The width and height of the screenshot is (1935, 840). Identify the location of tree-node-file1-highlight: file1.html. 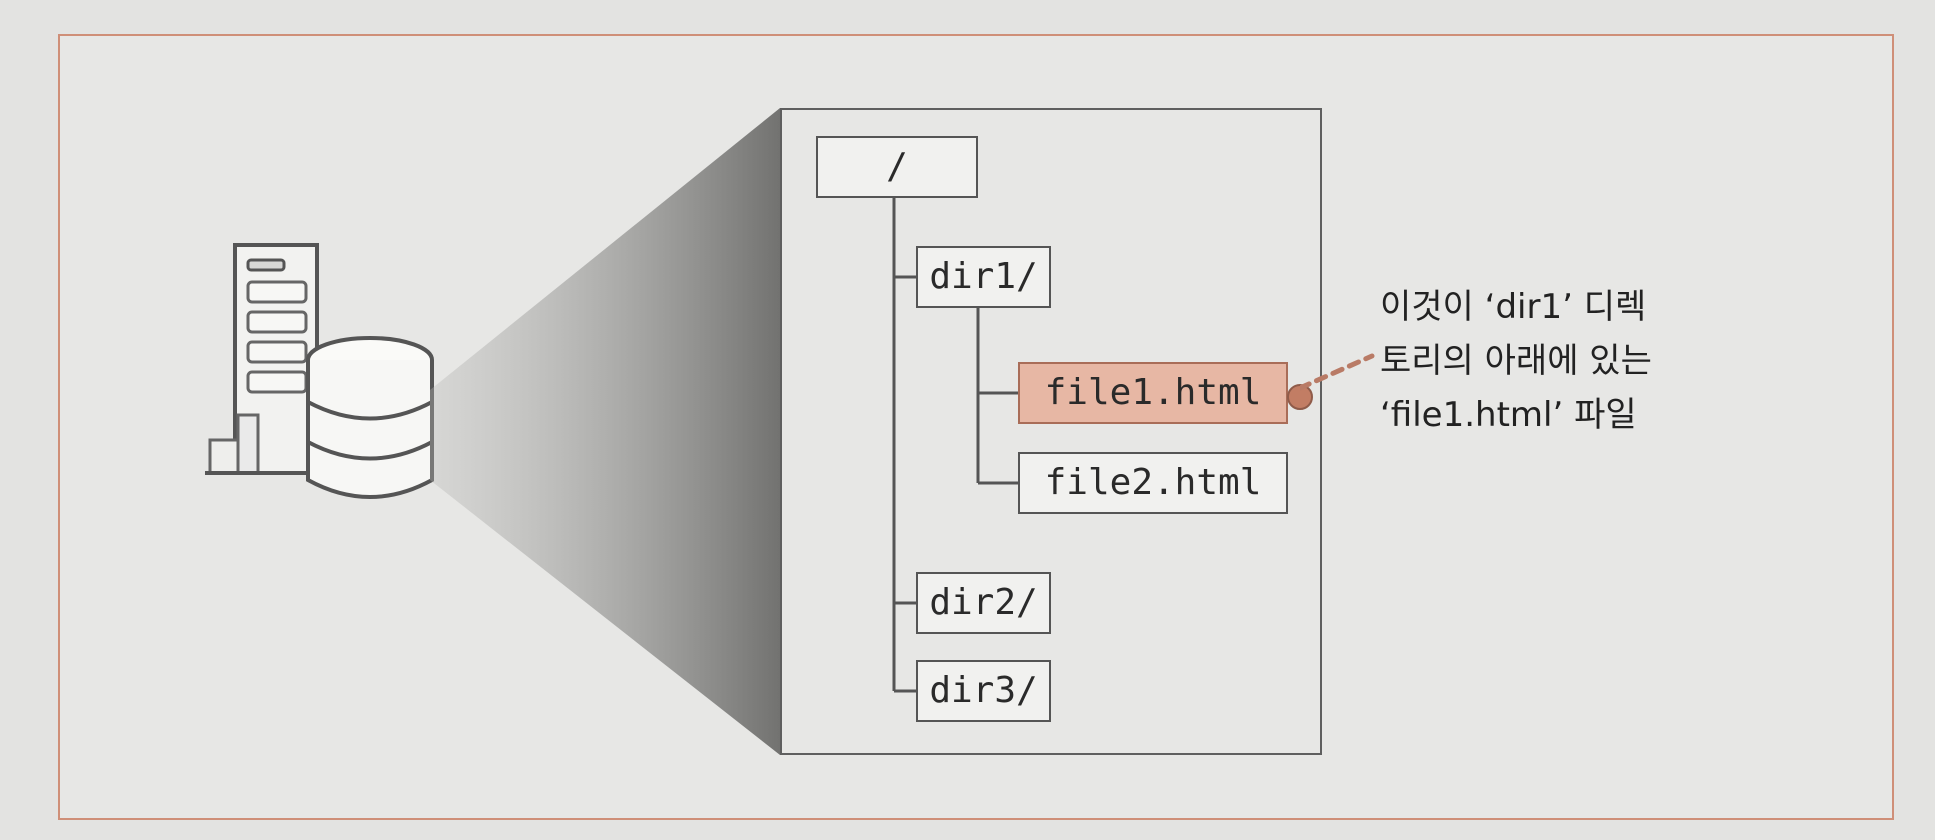
(1153, 393).